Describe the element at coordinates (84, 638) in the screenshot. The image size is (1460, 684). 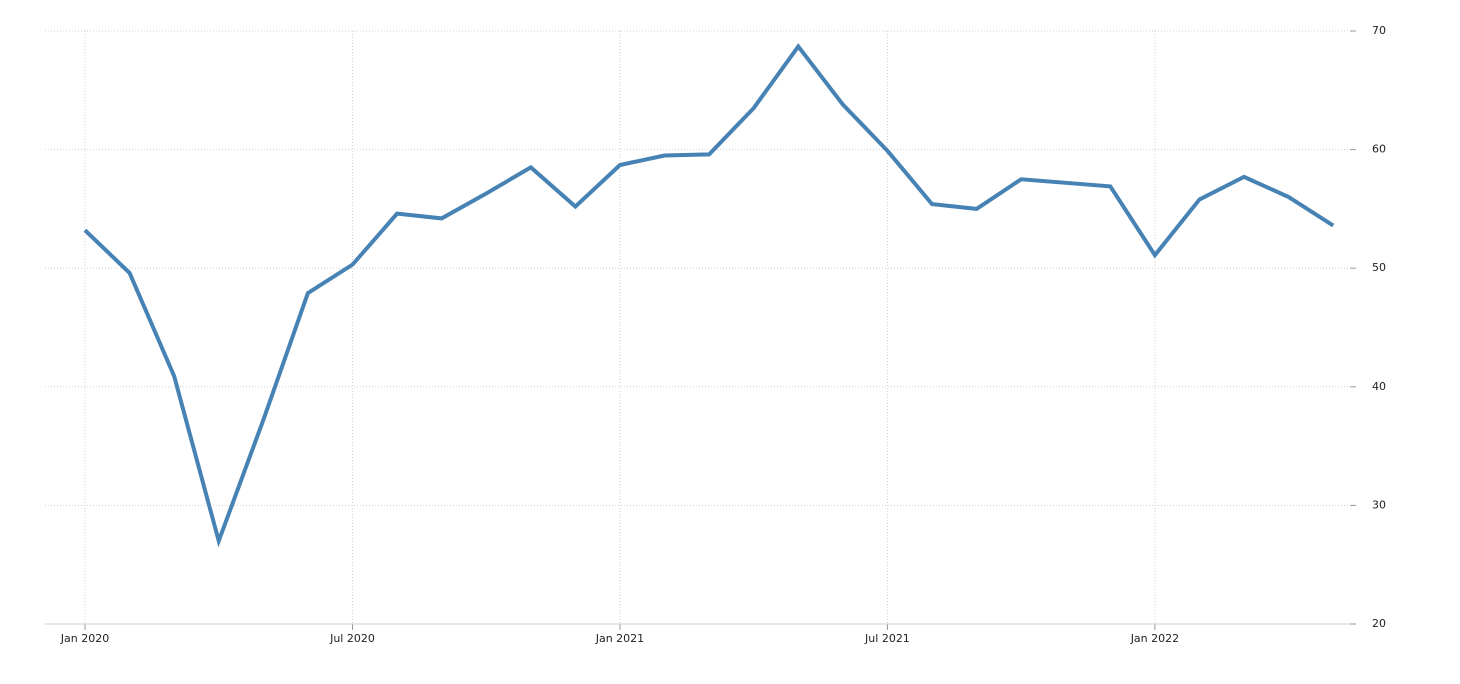
I see `x-tick-label: Jan 2020` at that location.